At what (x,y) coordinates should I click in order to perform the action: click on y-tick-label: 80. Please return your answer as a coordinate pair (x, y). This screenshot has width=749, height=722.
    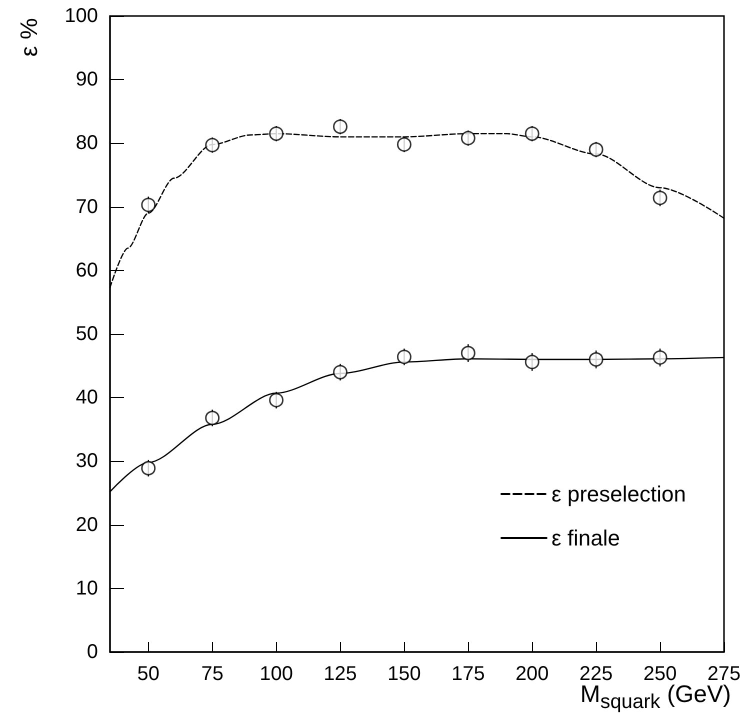
    Looking at the image, I should click on (87, 143).